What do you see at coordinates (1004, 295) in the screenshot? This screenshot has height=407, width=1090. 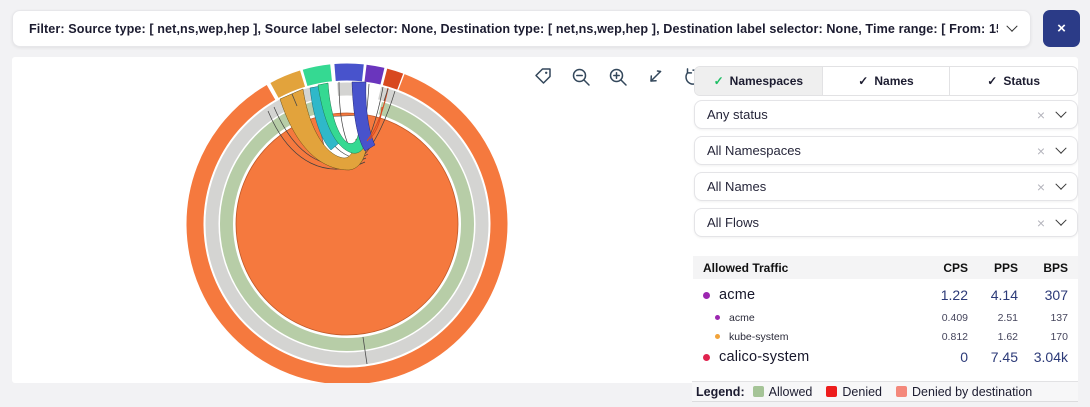 I see `row-pps: 4.14` at bounding box center [1004, 295].